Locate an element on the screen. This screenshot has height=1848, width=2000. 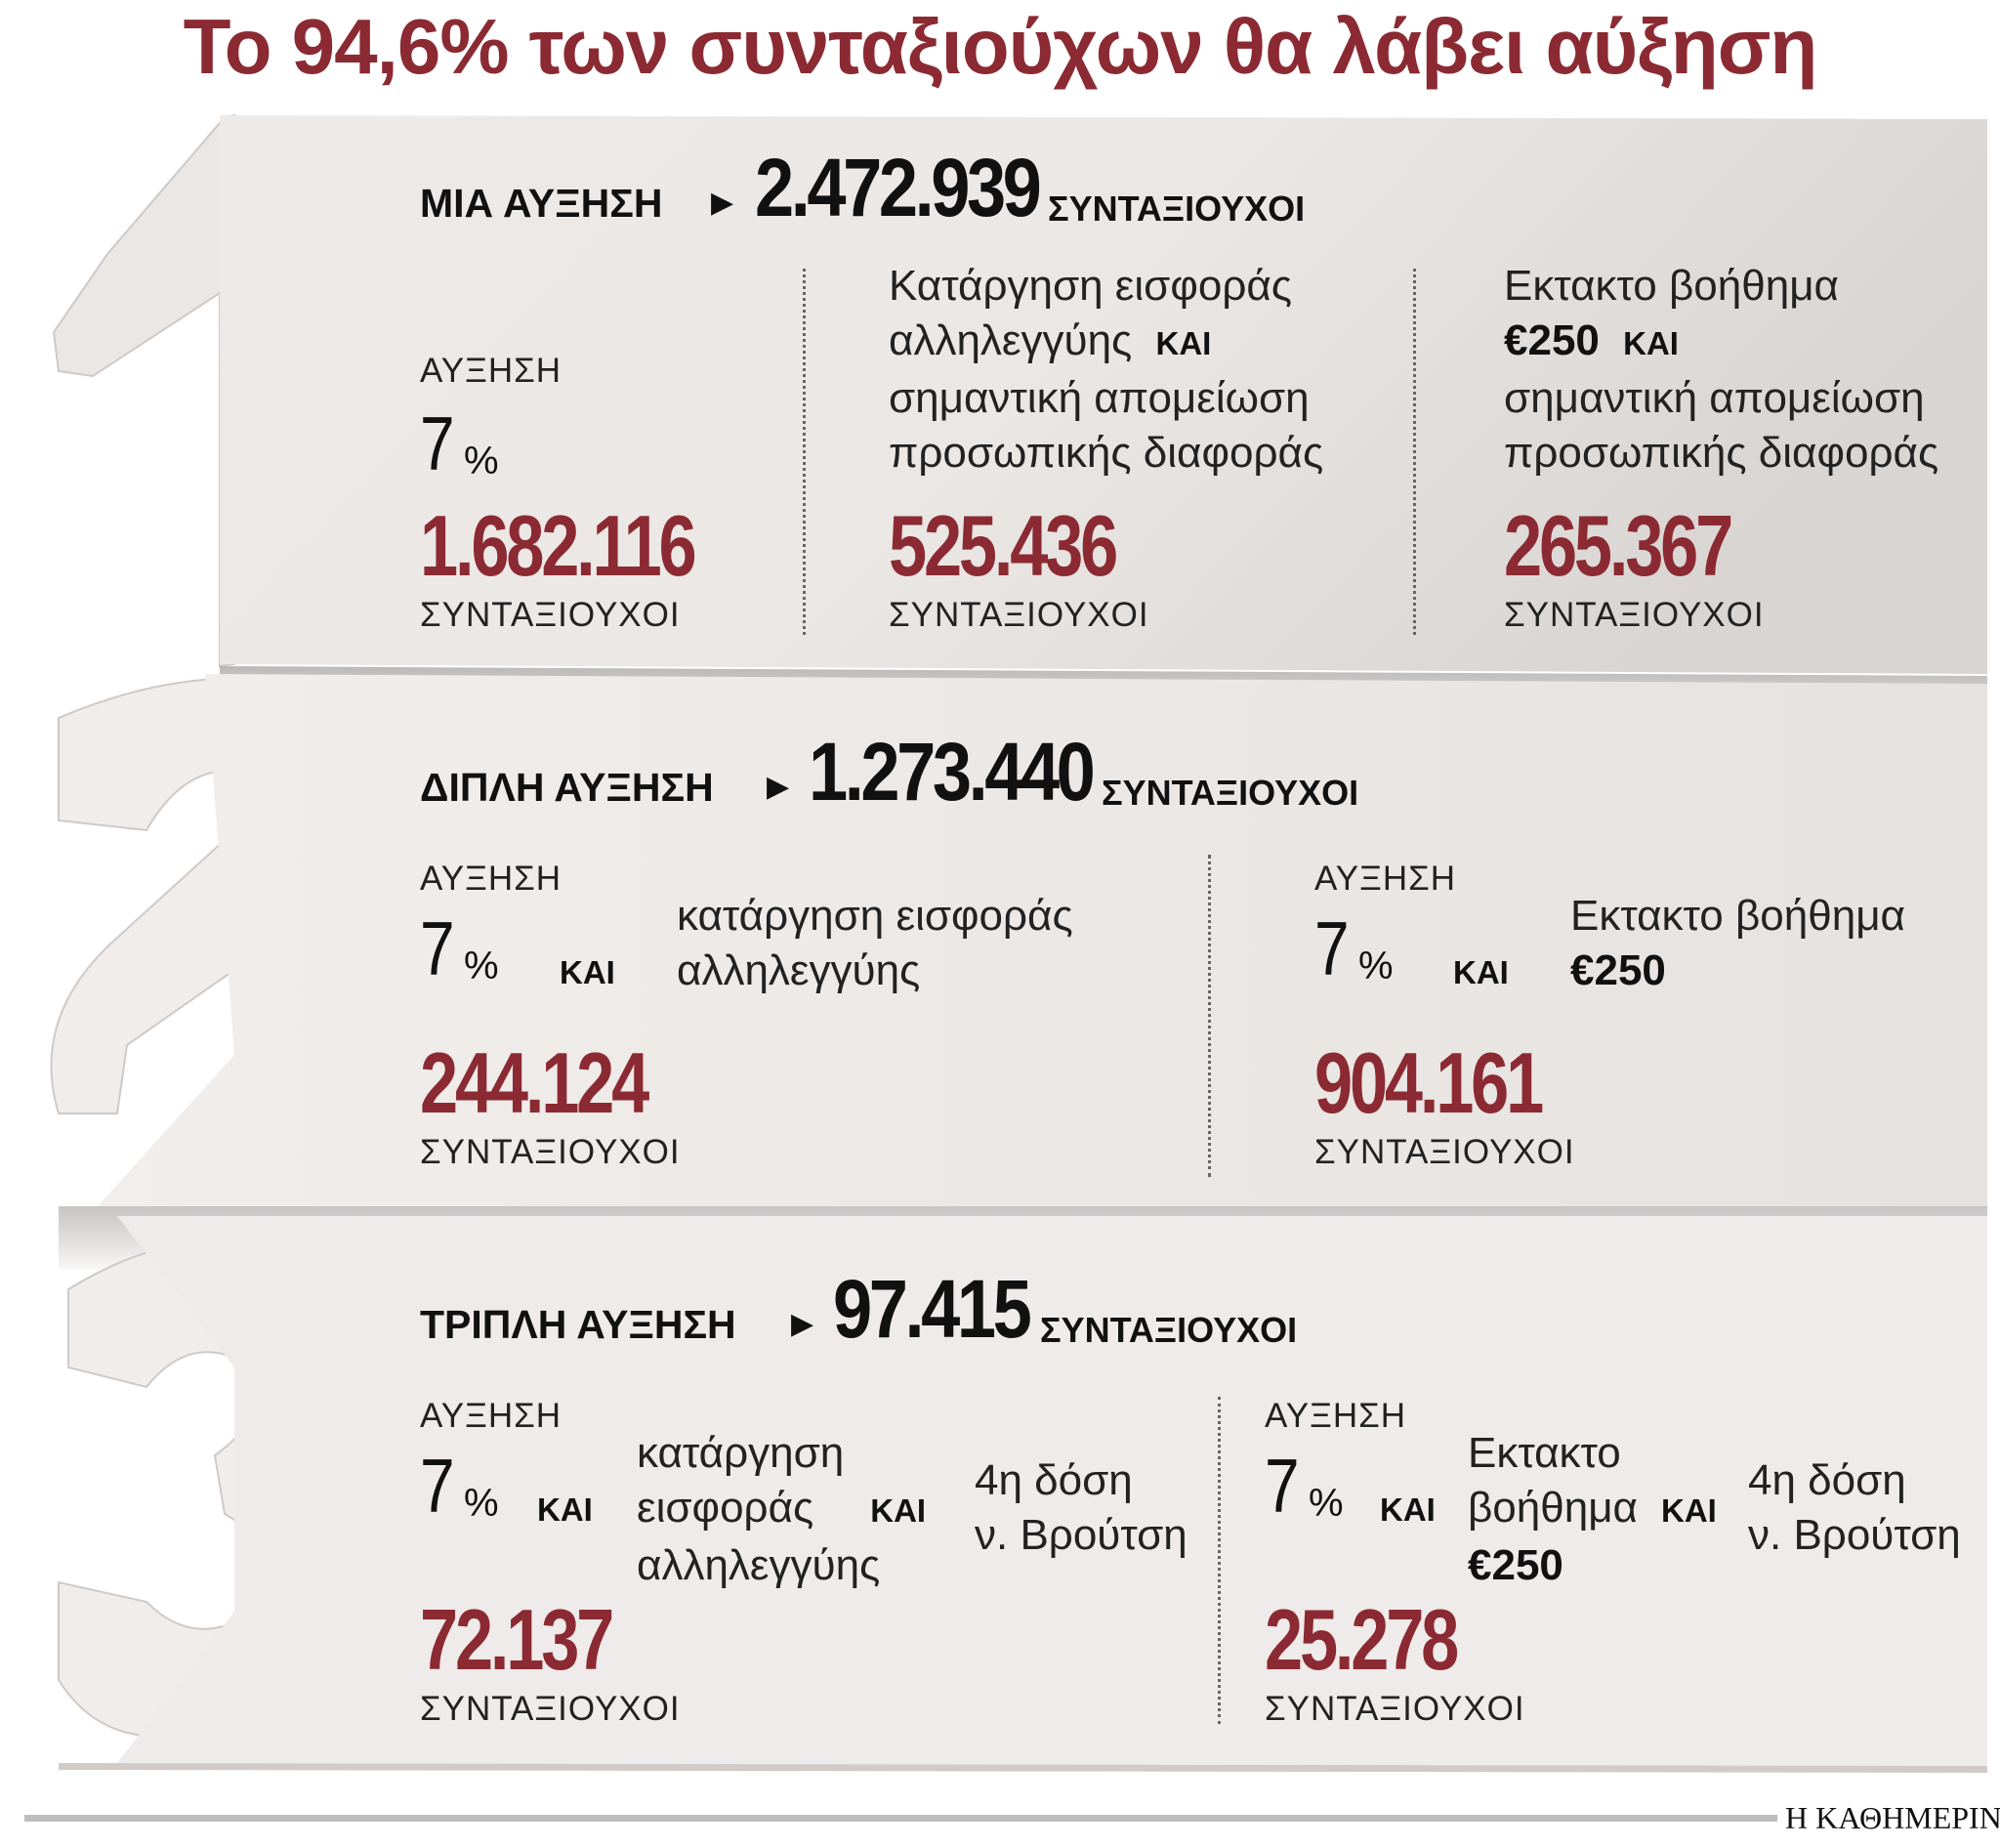
section-1-total: 2.472.939 is located at coordinates (898, 187).